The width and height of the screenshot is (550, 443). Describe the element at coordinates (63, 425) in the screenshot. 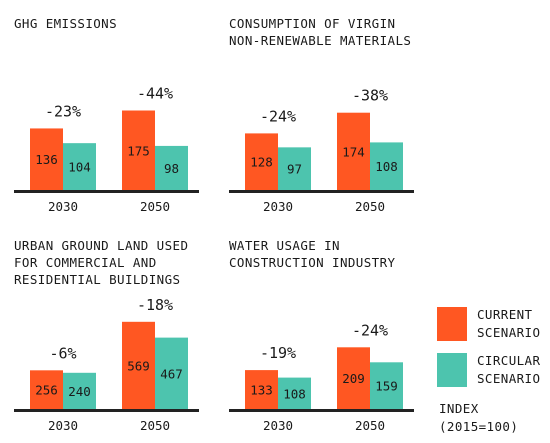

I see `land-tick-2030: 2030` at that location.